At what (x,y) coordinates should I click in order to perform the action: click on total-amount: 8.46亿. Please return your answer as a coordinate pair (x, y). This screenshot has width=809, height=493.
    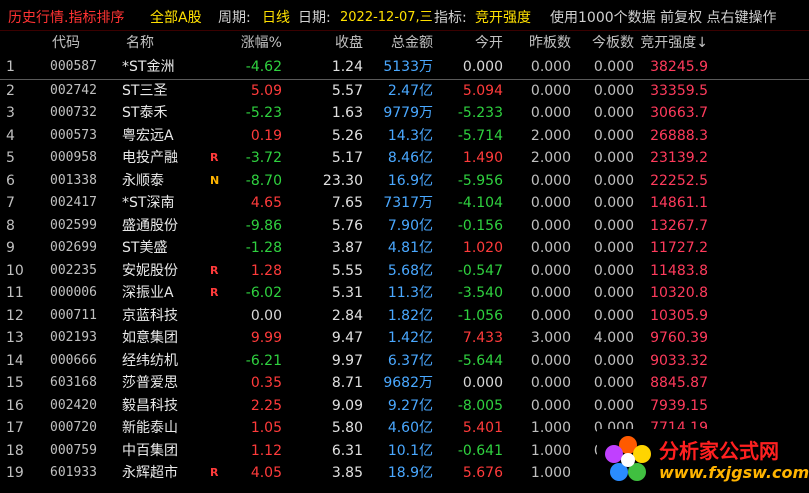
    Looking at the image, I should click on (410, 158).